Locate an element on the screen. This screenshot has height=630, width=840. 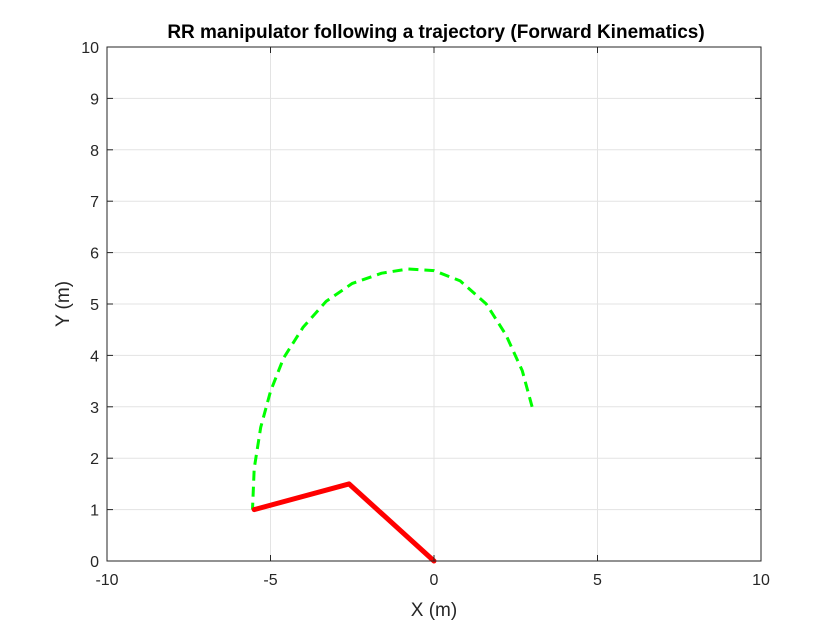
y-tick-label: 9 is located at coordinates (94, 99).